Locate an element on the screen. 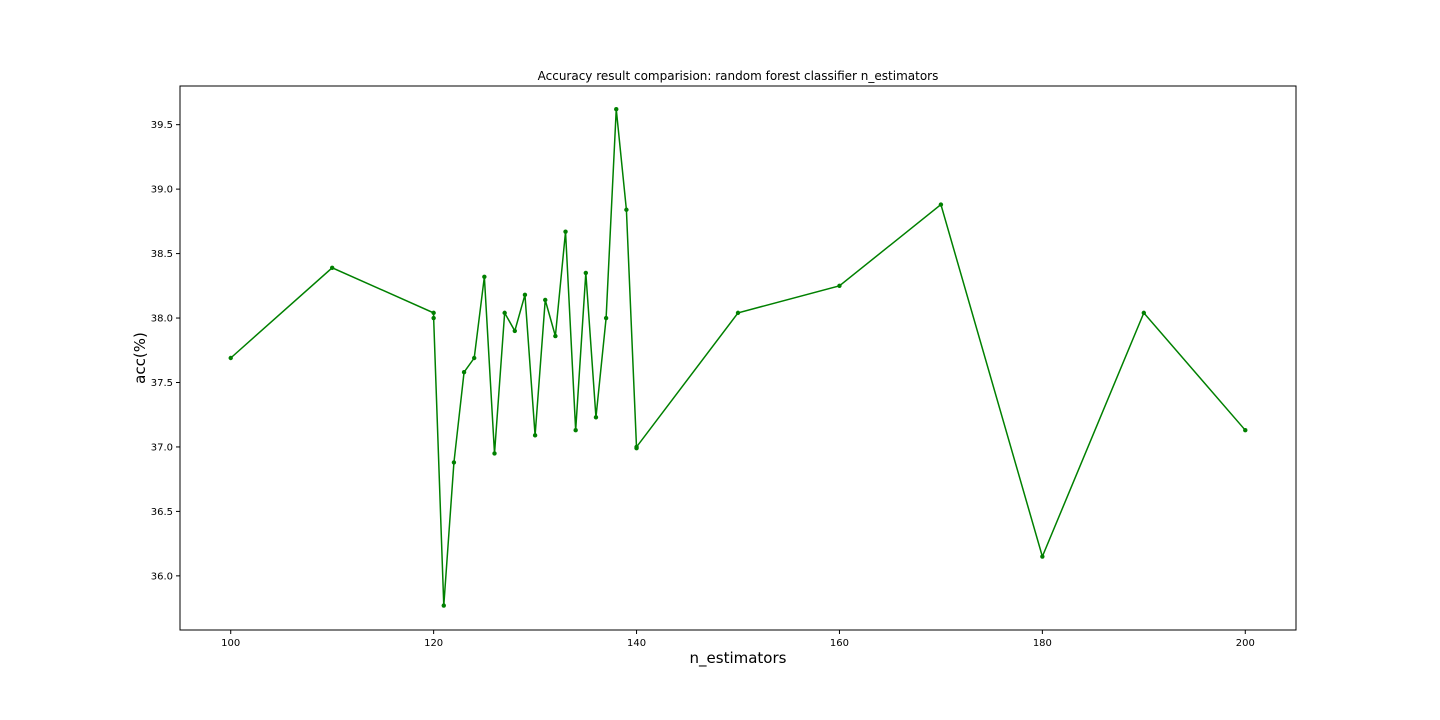  x-tick-label: 160 is located at coordinates (839, 643).